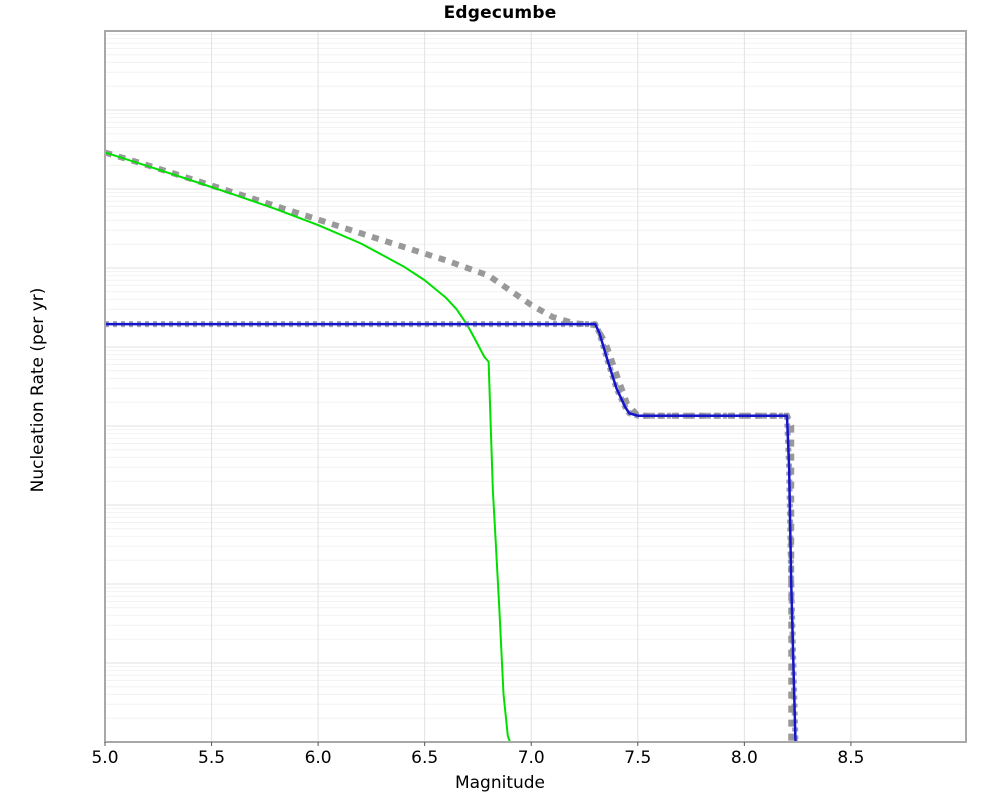 The height and width of the screenshot is (800, 1000). What do you see at coordinates (318, 758) in the screenshot?
I see `x-tick-label: 6.0` at bounding box center [318, 758].